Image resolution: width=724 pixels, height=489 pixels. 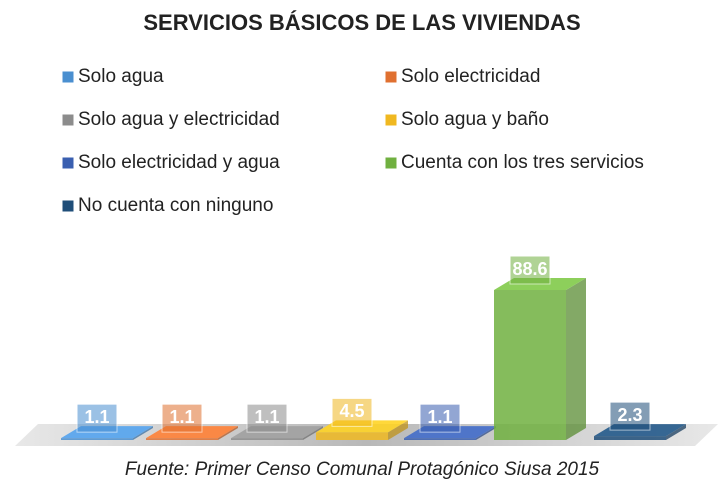 I want to click on legend-label: Solo electricidad y agua, so click(x=179, y=162).